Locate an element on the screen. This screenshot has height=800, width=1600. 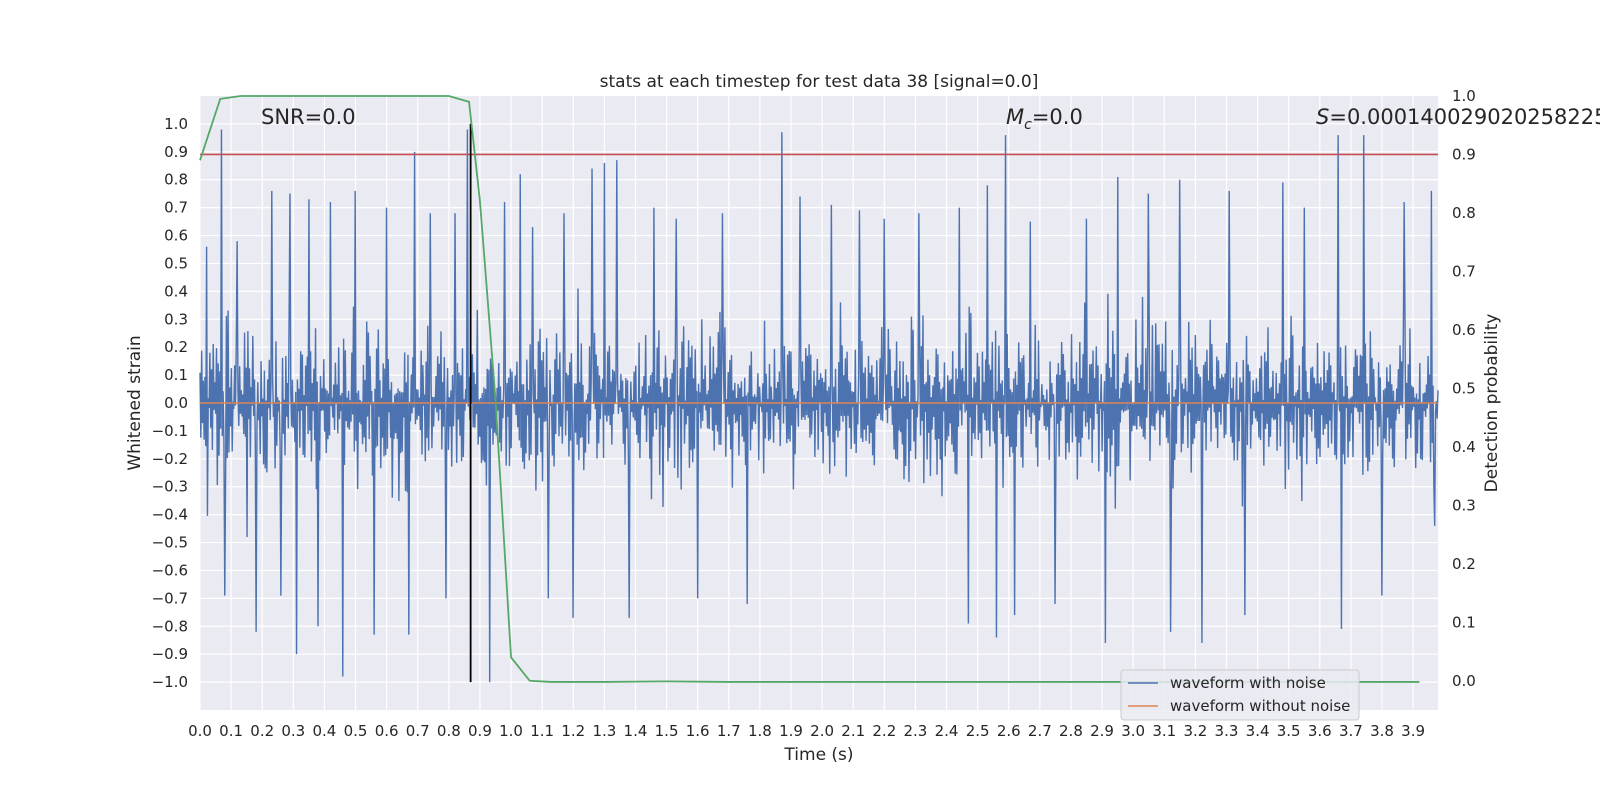
x-tick-label: 0.5 is located at coordinates (356, 731).